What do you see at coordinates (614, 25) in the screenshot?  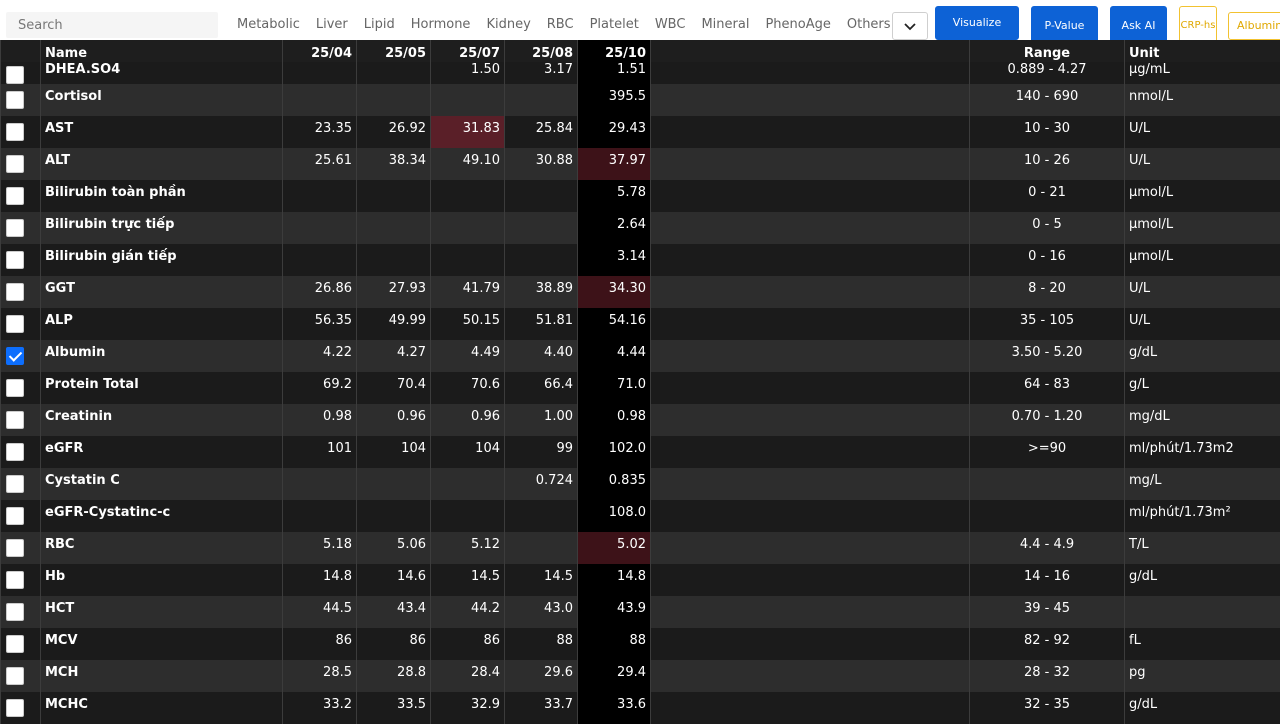 I see `tab-platelet: Platelet` at bounding box center [614, 25].